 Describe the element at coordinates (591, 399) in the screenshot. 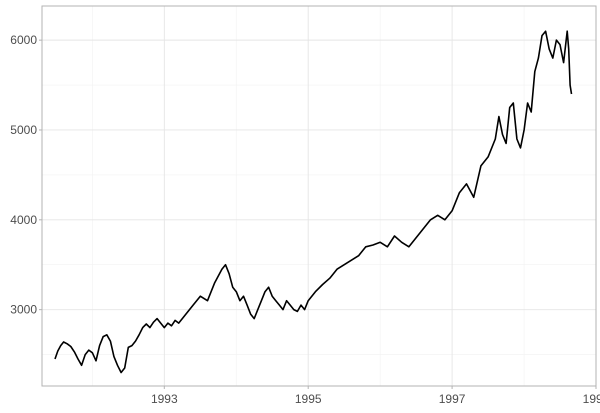

I see `x-tick-label: 1999` at that location.